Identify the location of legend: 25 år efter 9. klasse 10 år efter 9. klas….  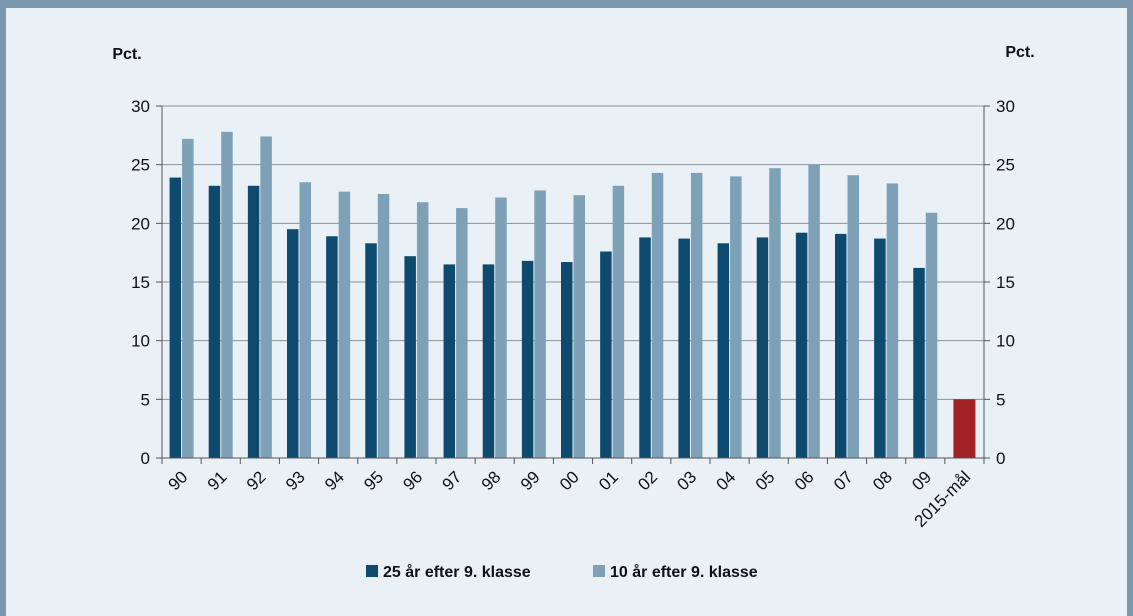
(562, 572).